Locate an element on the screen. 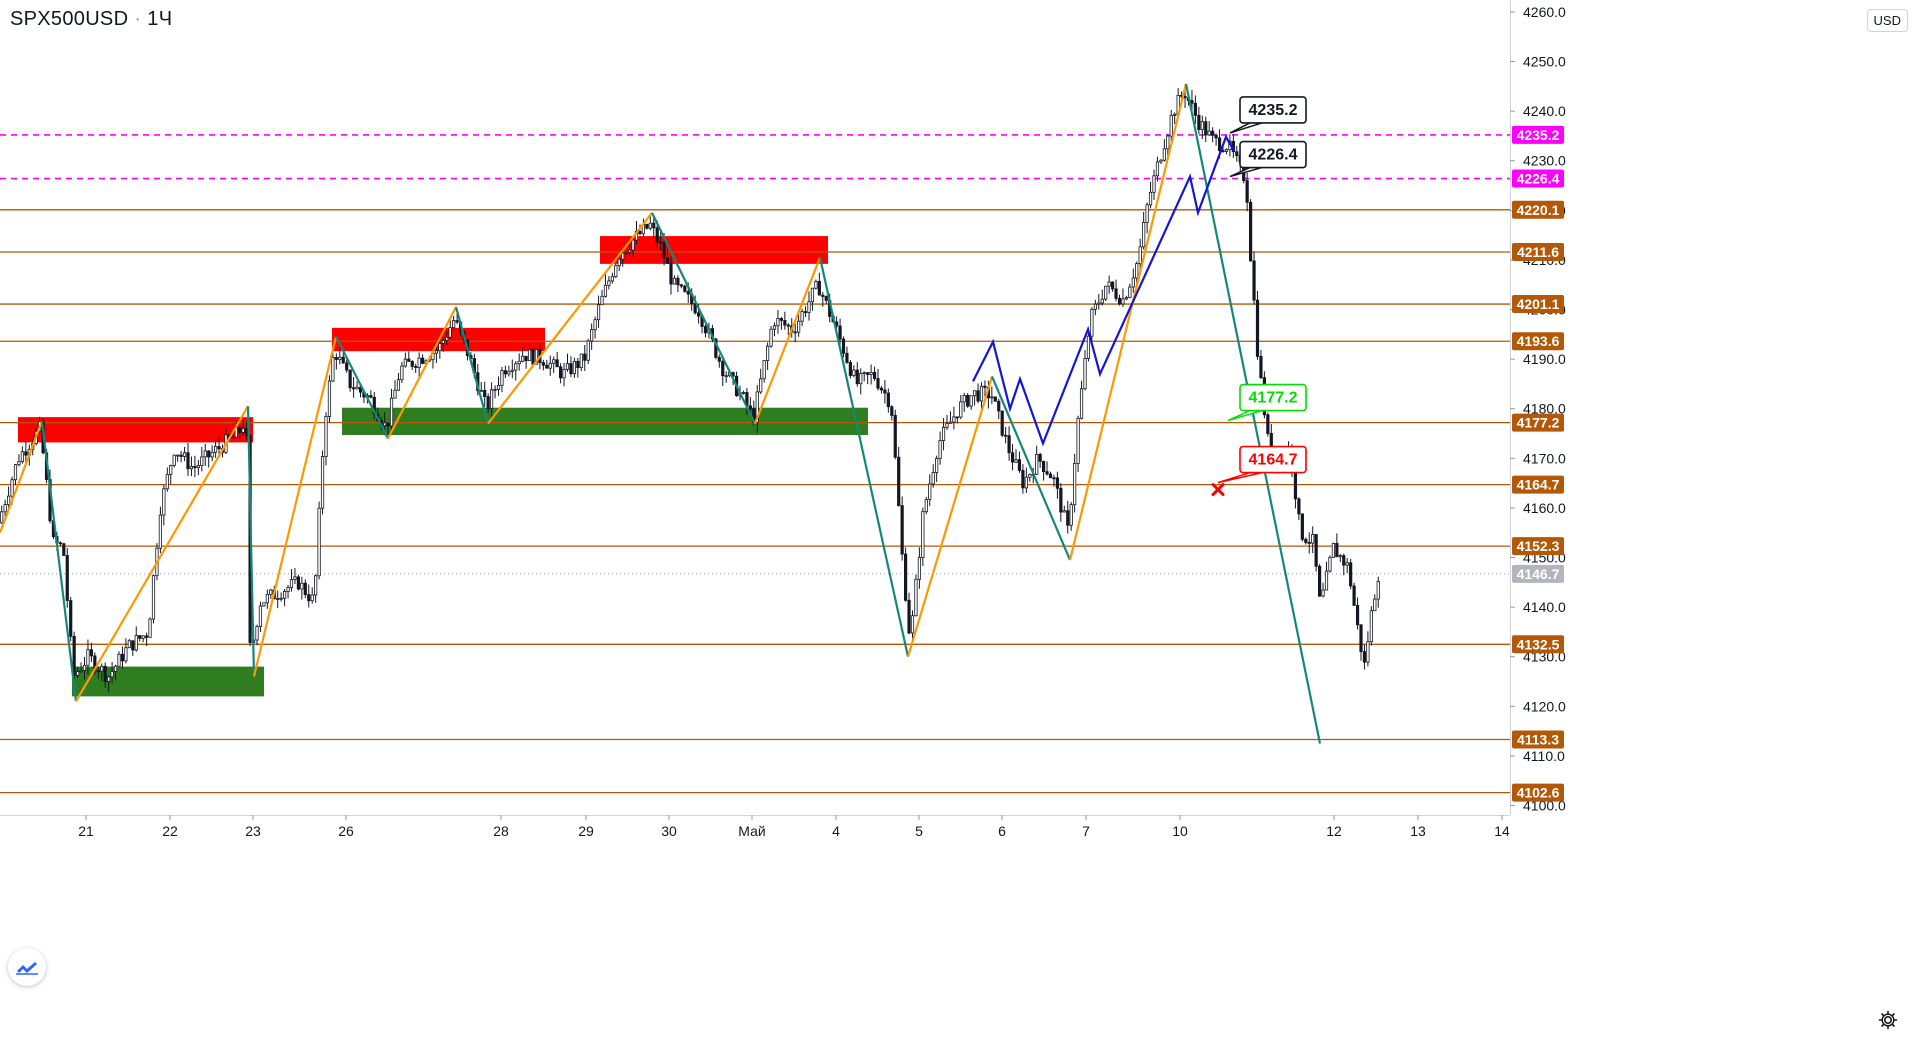 Image resolution: width=1920 pixels, height=1040 pixels. symbol-legend: SPX500USD · 1Ч is located at coordinates (91, 19).